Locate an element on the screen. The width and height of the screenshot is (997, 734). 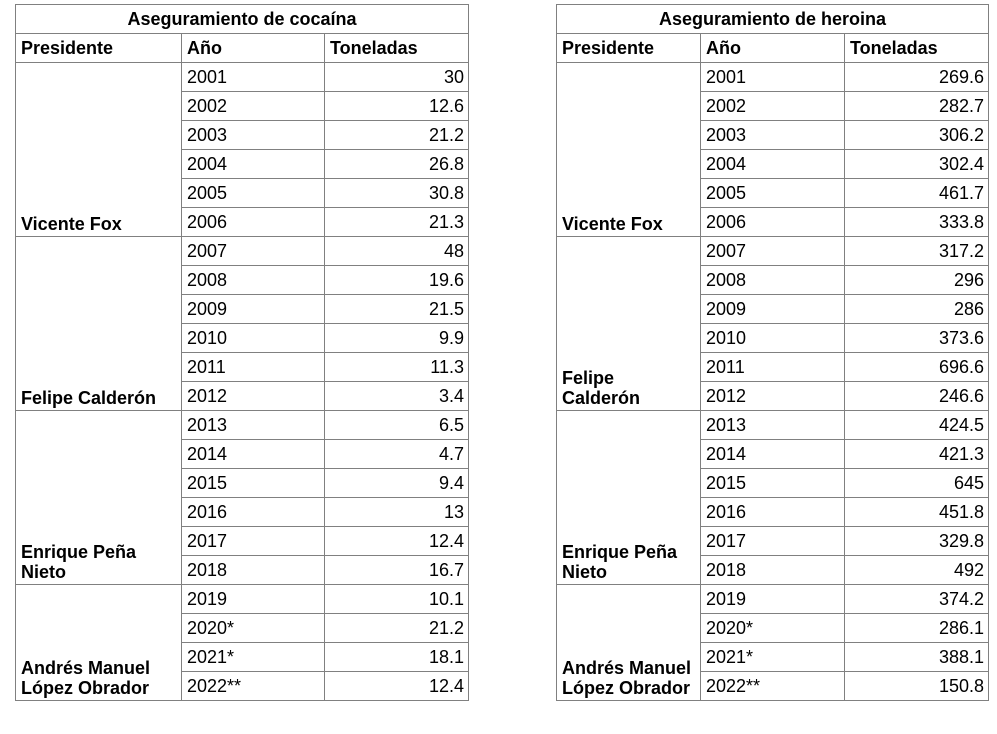
tons-cell: 9.9 is located at coordinates (396, 338).